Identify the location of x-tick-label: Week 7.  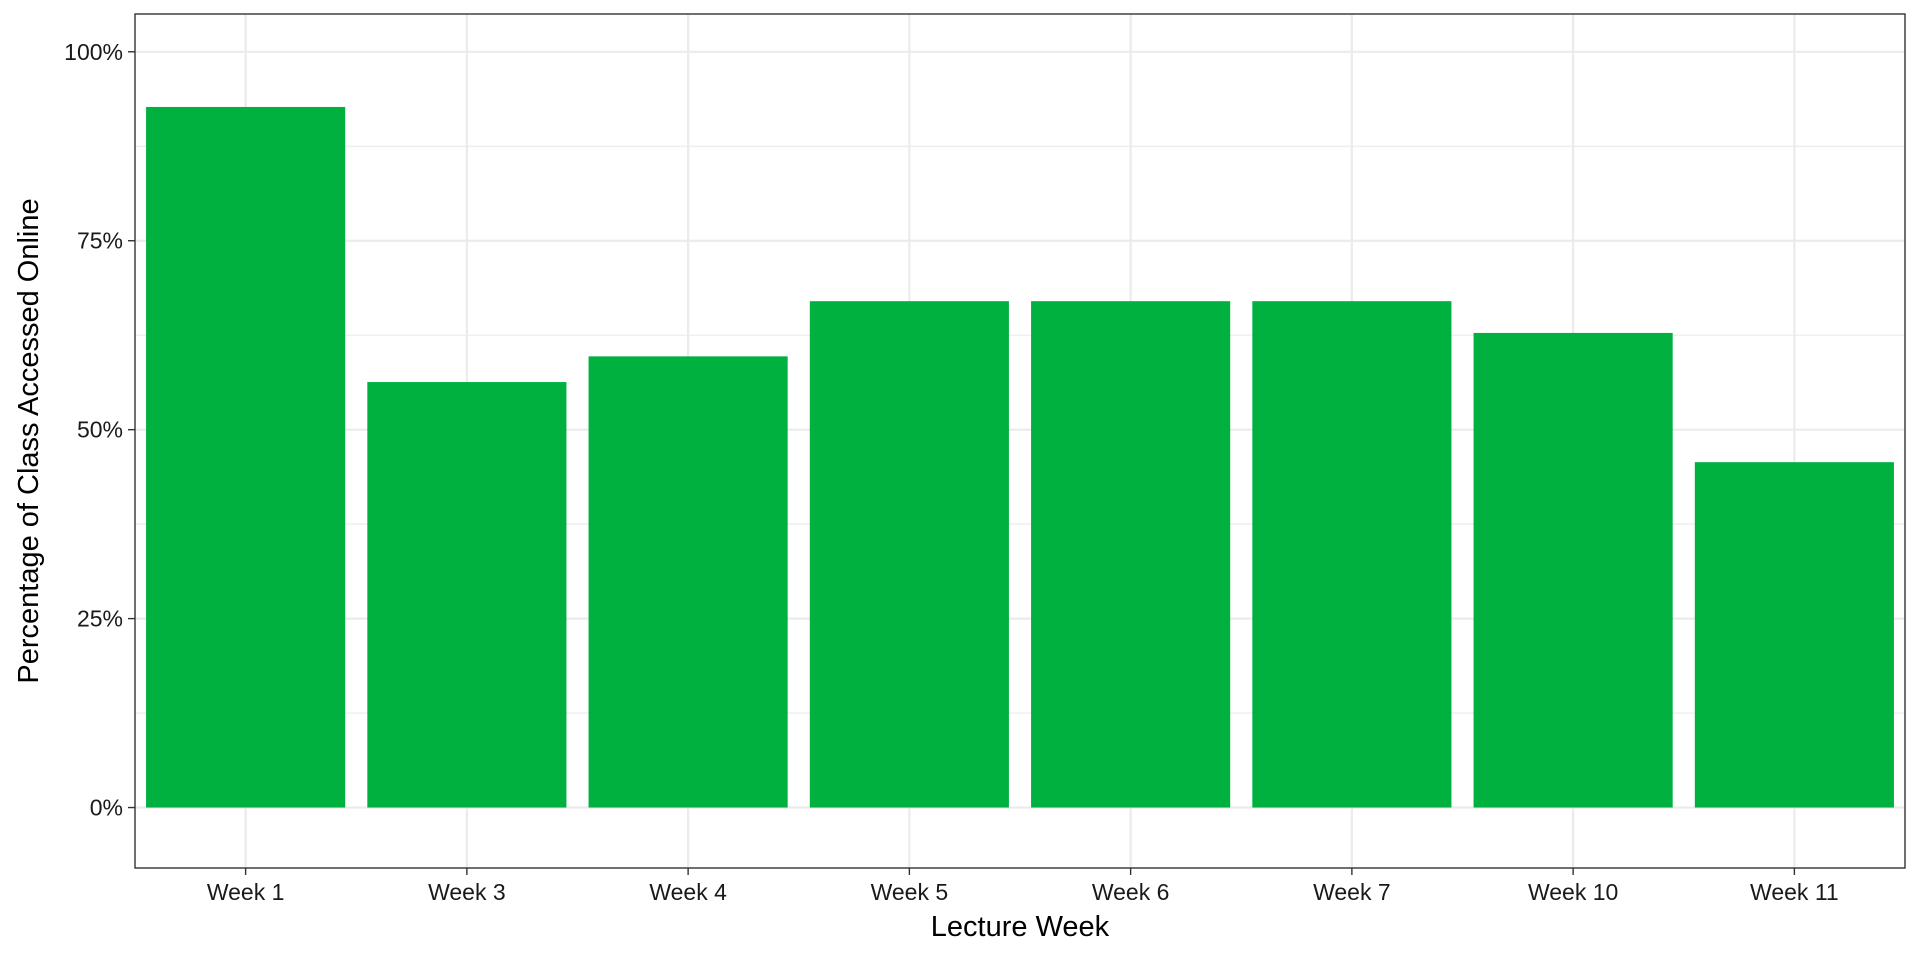
(1352, 892).